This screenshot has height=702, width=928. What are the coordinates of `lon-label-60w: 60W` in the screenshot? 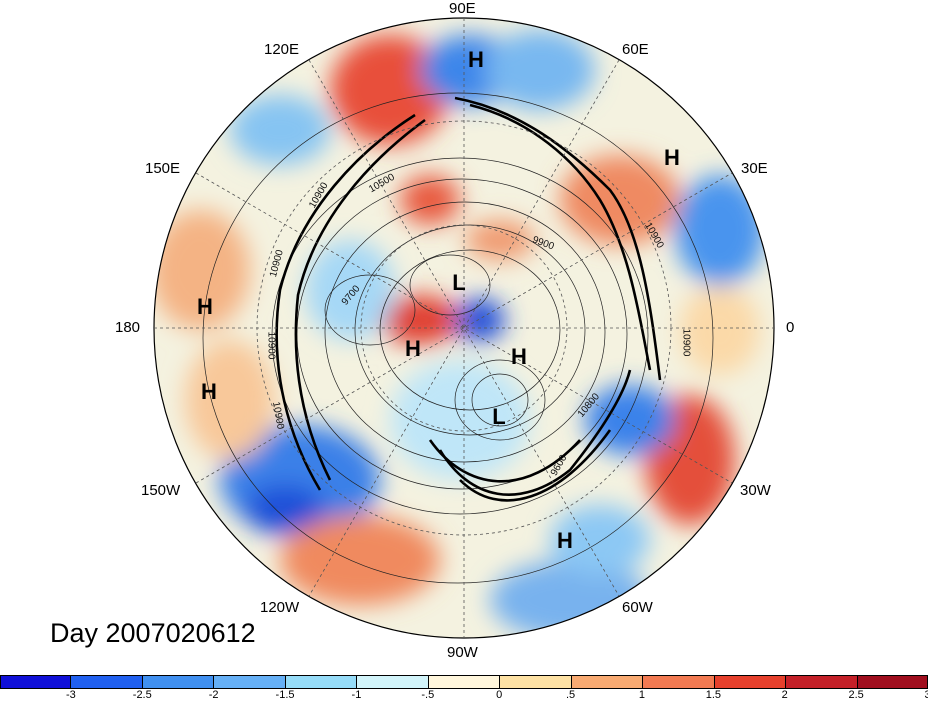 It's located at (637, 607).